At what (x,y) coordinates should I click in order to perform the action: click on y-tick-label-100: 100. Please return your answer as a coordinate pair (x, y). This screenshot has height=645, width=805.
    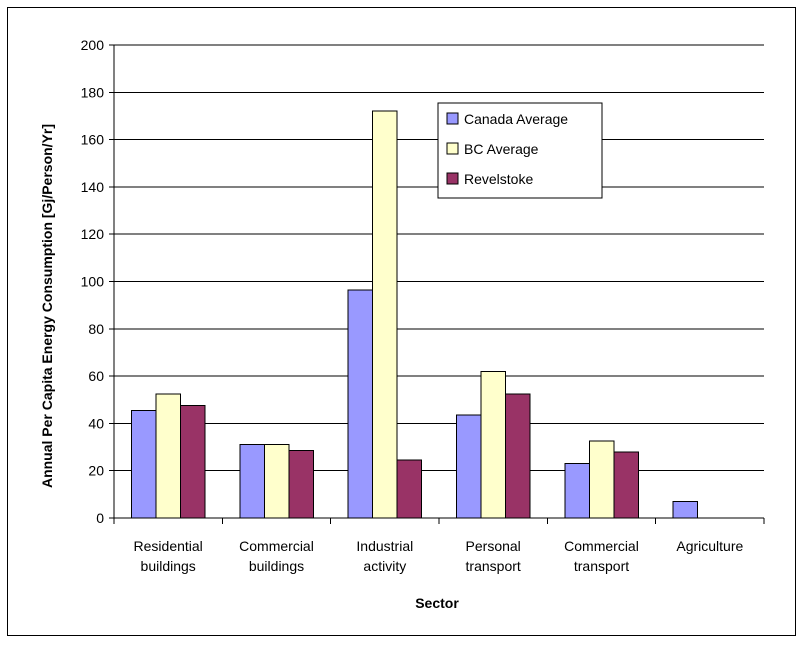
    Looking at the image, I should click on (93, 282).